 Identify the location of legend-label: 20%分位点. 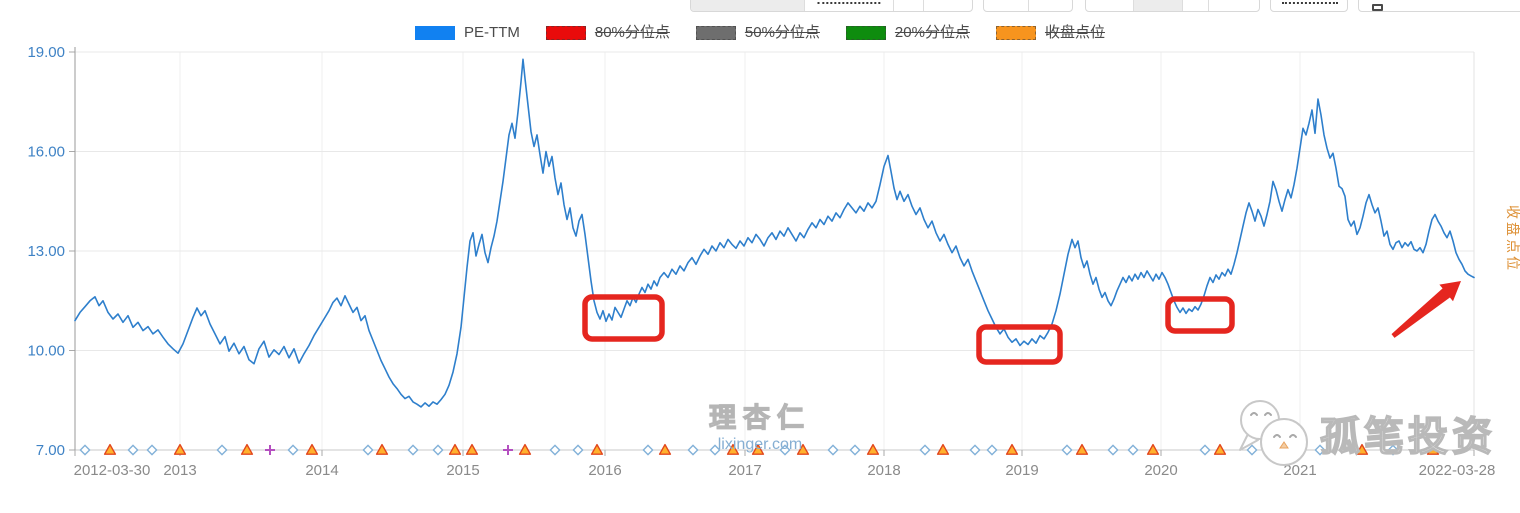
(932, 32).